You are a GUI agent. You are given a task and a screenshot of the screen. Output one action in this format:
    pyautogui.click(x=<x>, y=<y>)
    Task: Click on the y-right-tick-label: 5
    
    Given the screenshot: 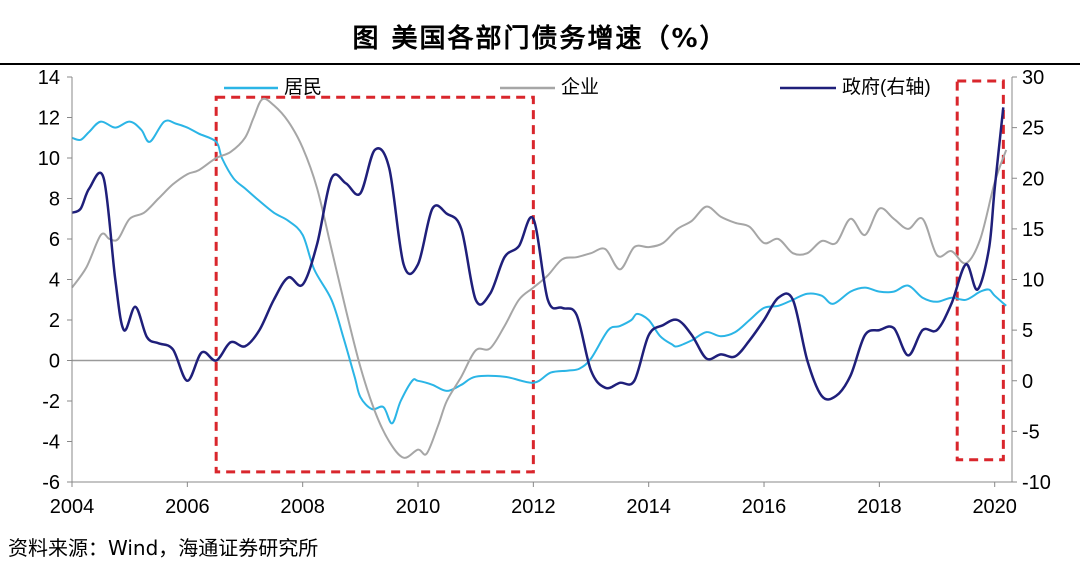 What is the action you would take?
    pyautogui.click(x=1027, y=331)
    